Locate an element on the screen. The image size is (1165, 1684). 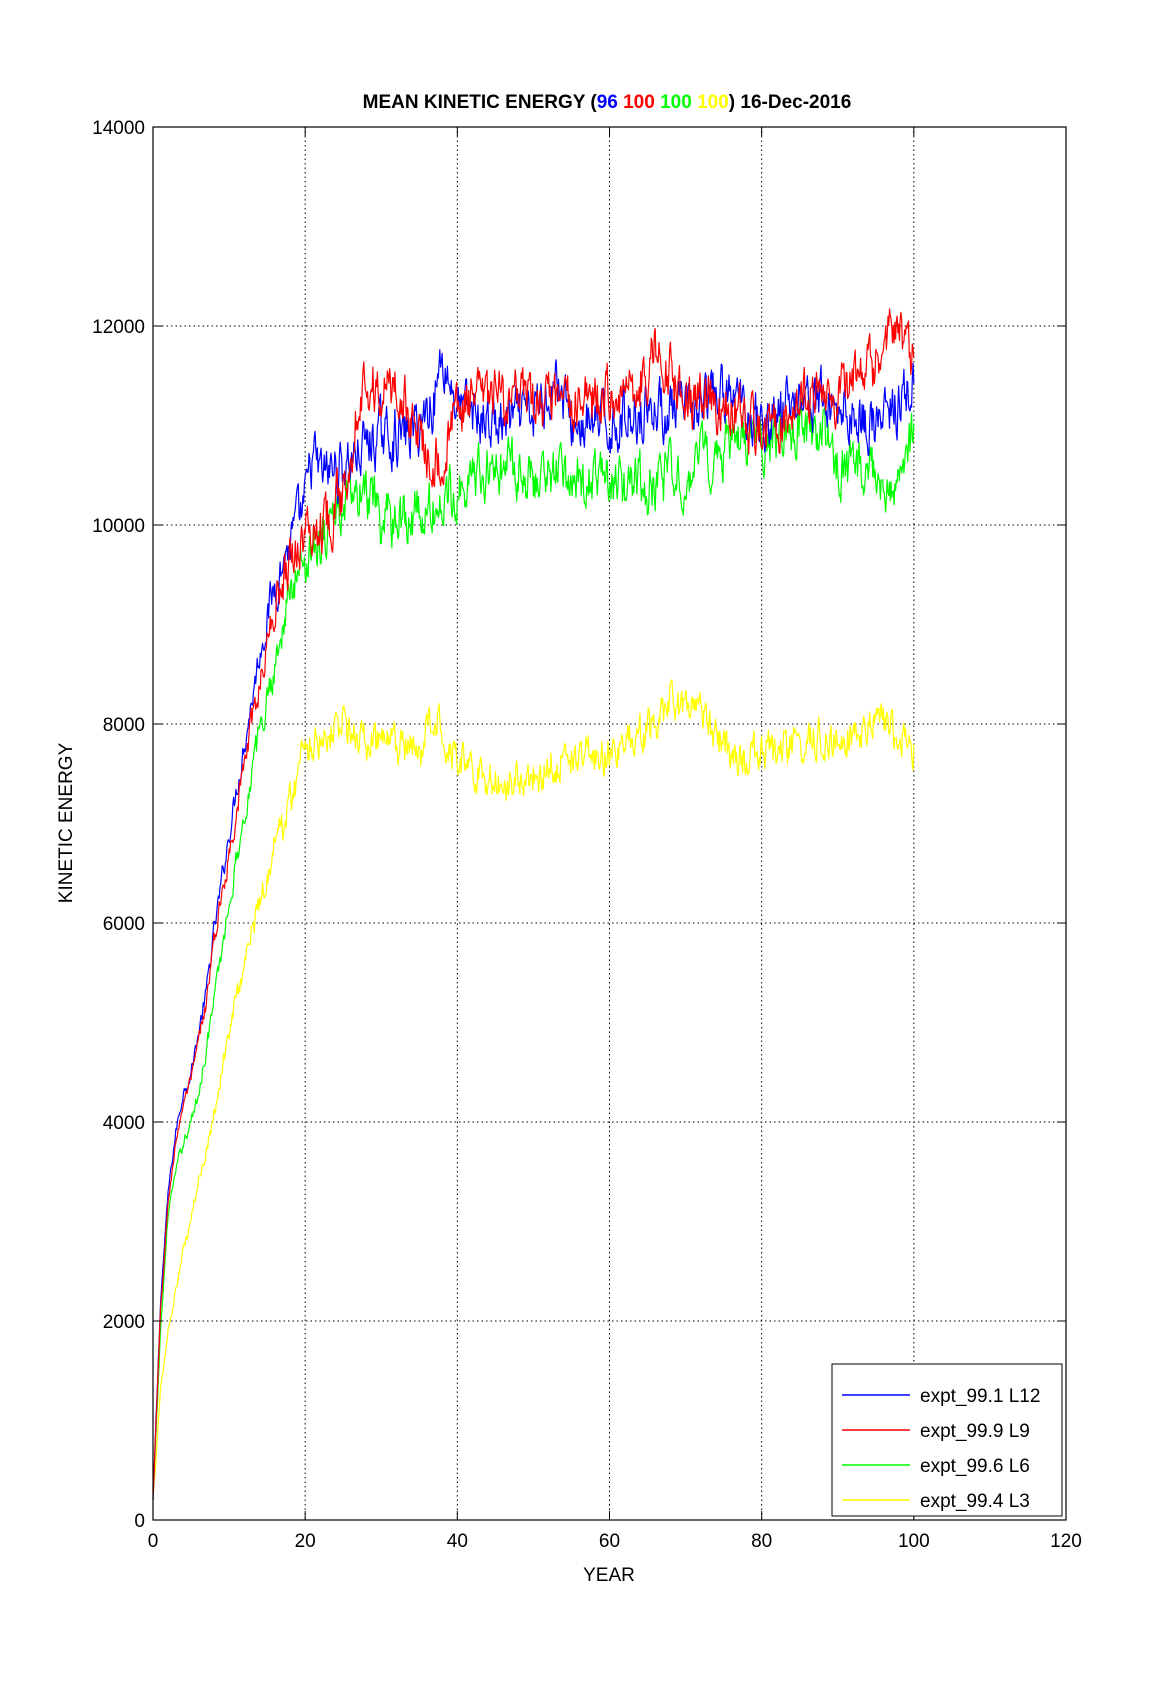
x-tick-label: 40 is located at coordinates (457, 1541).